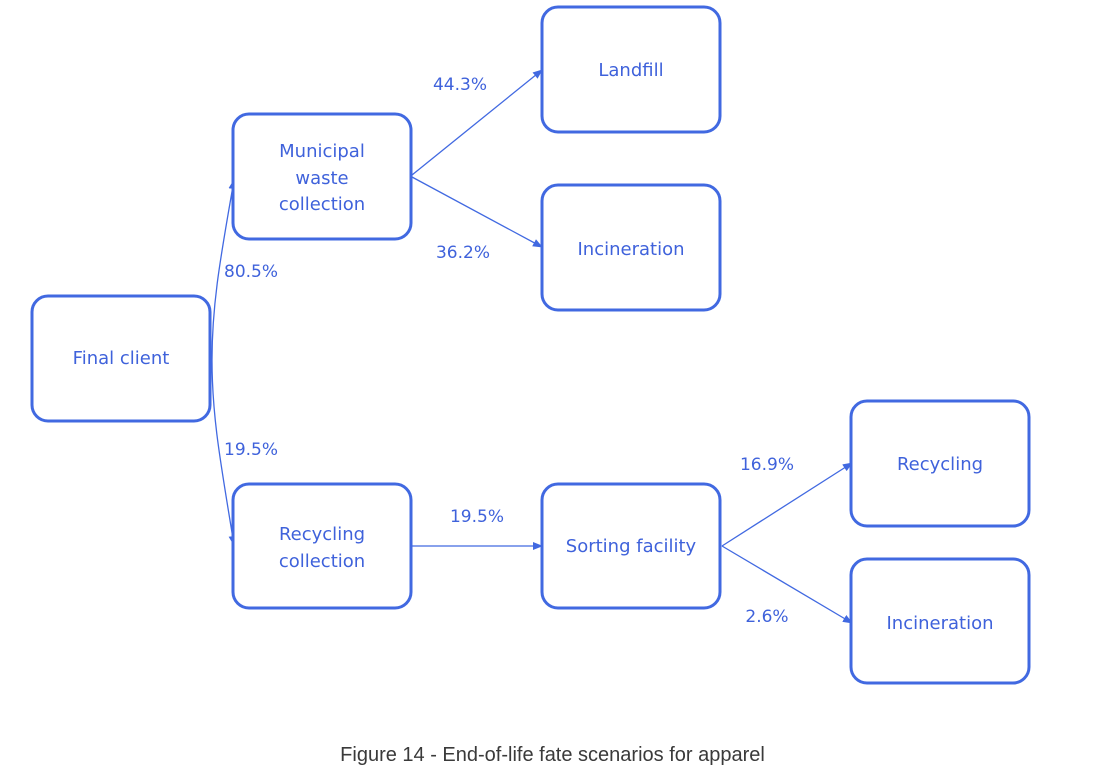  I want to click on node-label: Final client, so click(121, 358).